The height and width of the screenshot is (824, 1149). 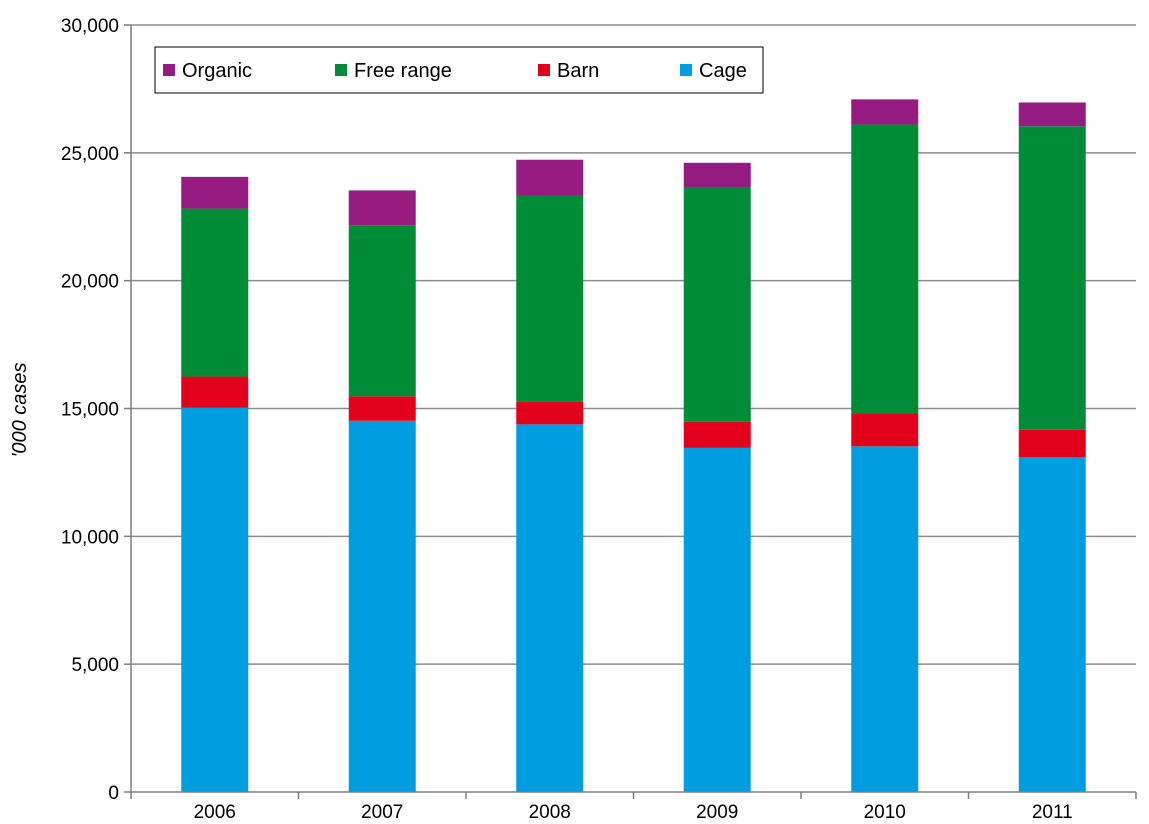 What do you see at coordinates (885, 812) in the screenshot?
I see `x-tick-label: 2010` at bounding box center [885, 812].